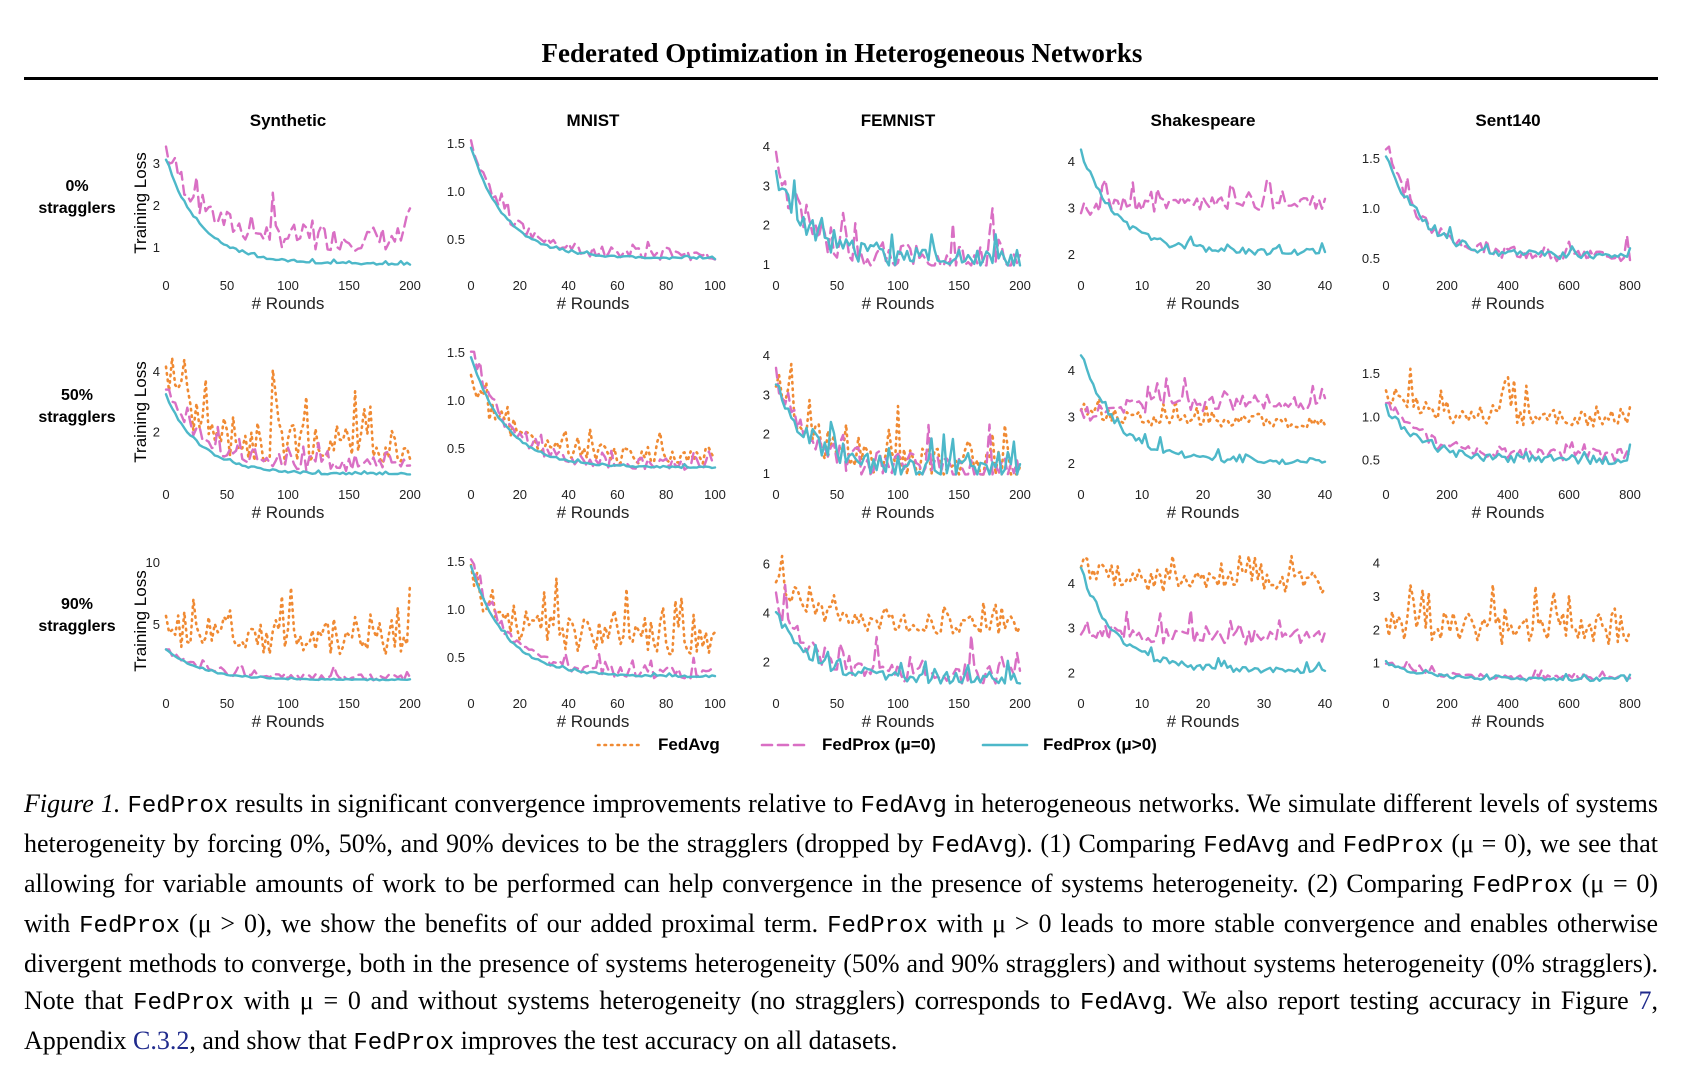 The height and width of the screenshot is (1074, 1684). I want to click on y-tick-label: 1, so click(156, 247).